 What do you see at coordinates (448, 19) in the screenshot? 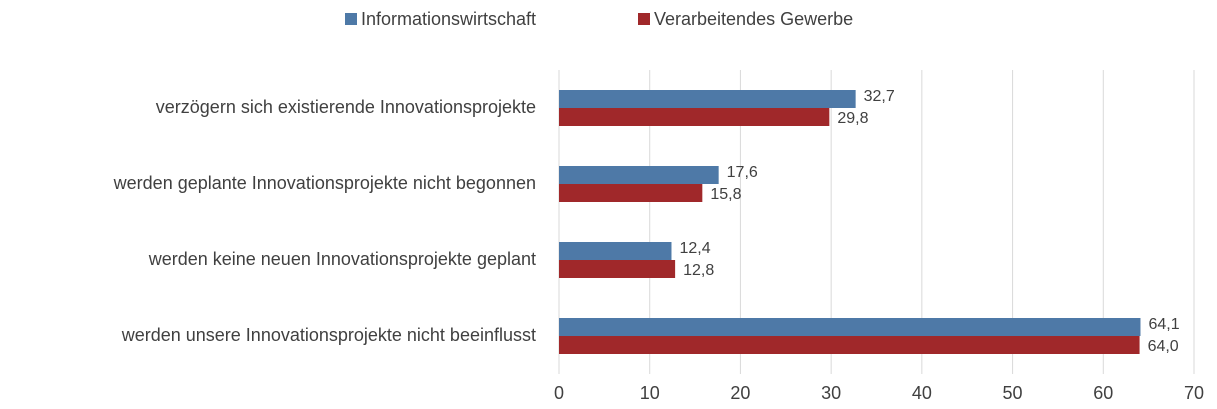
I see `legend-label: Informationswirtschaft` at bounding box center [448, 19].